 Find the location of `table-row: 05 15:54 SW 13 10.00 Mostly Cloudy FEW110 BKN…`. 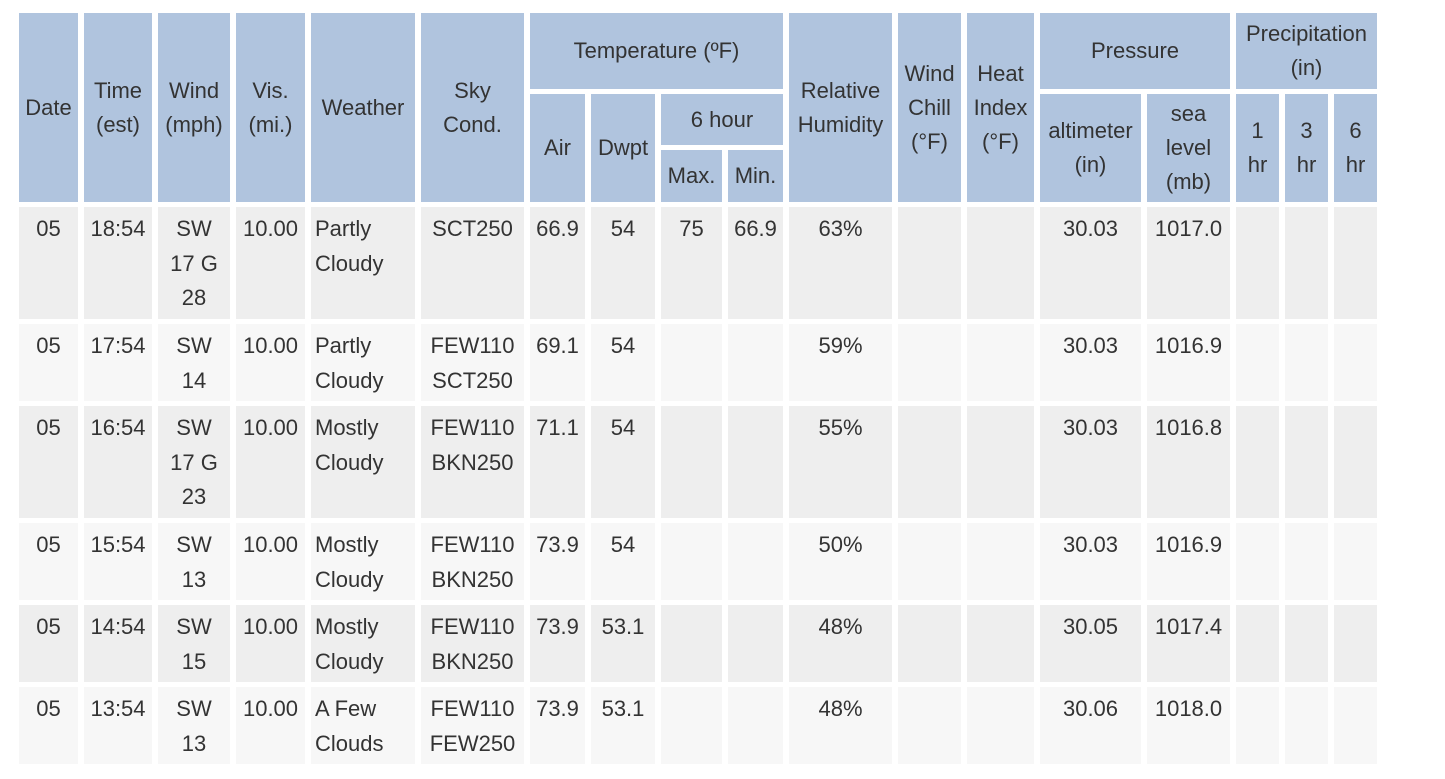

table-row: 05 15:54 SW 13 10.00 Mostly Cloudy FEW110 BKN… is located at coordinates (698, 561).